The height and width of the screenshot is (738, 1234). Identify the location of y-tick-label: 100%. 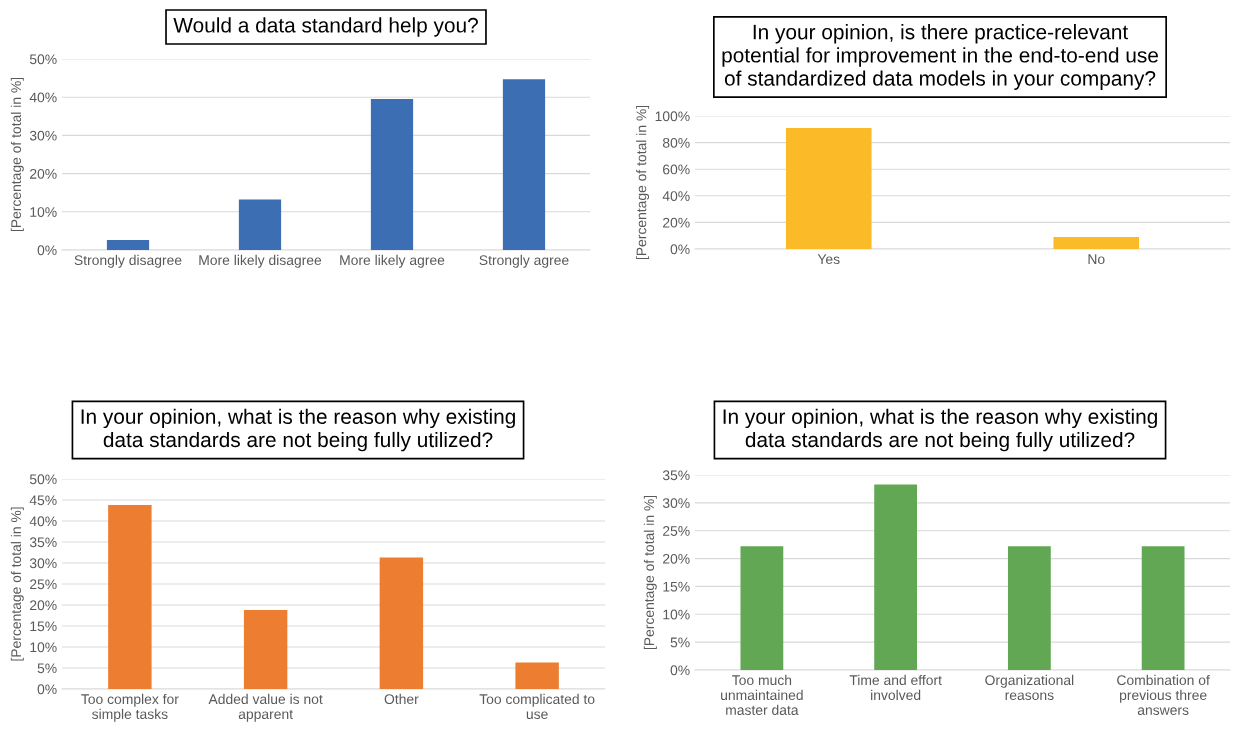
(672, 116).